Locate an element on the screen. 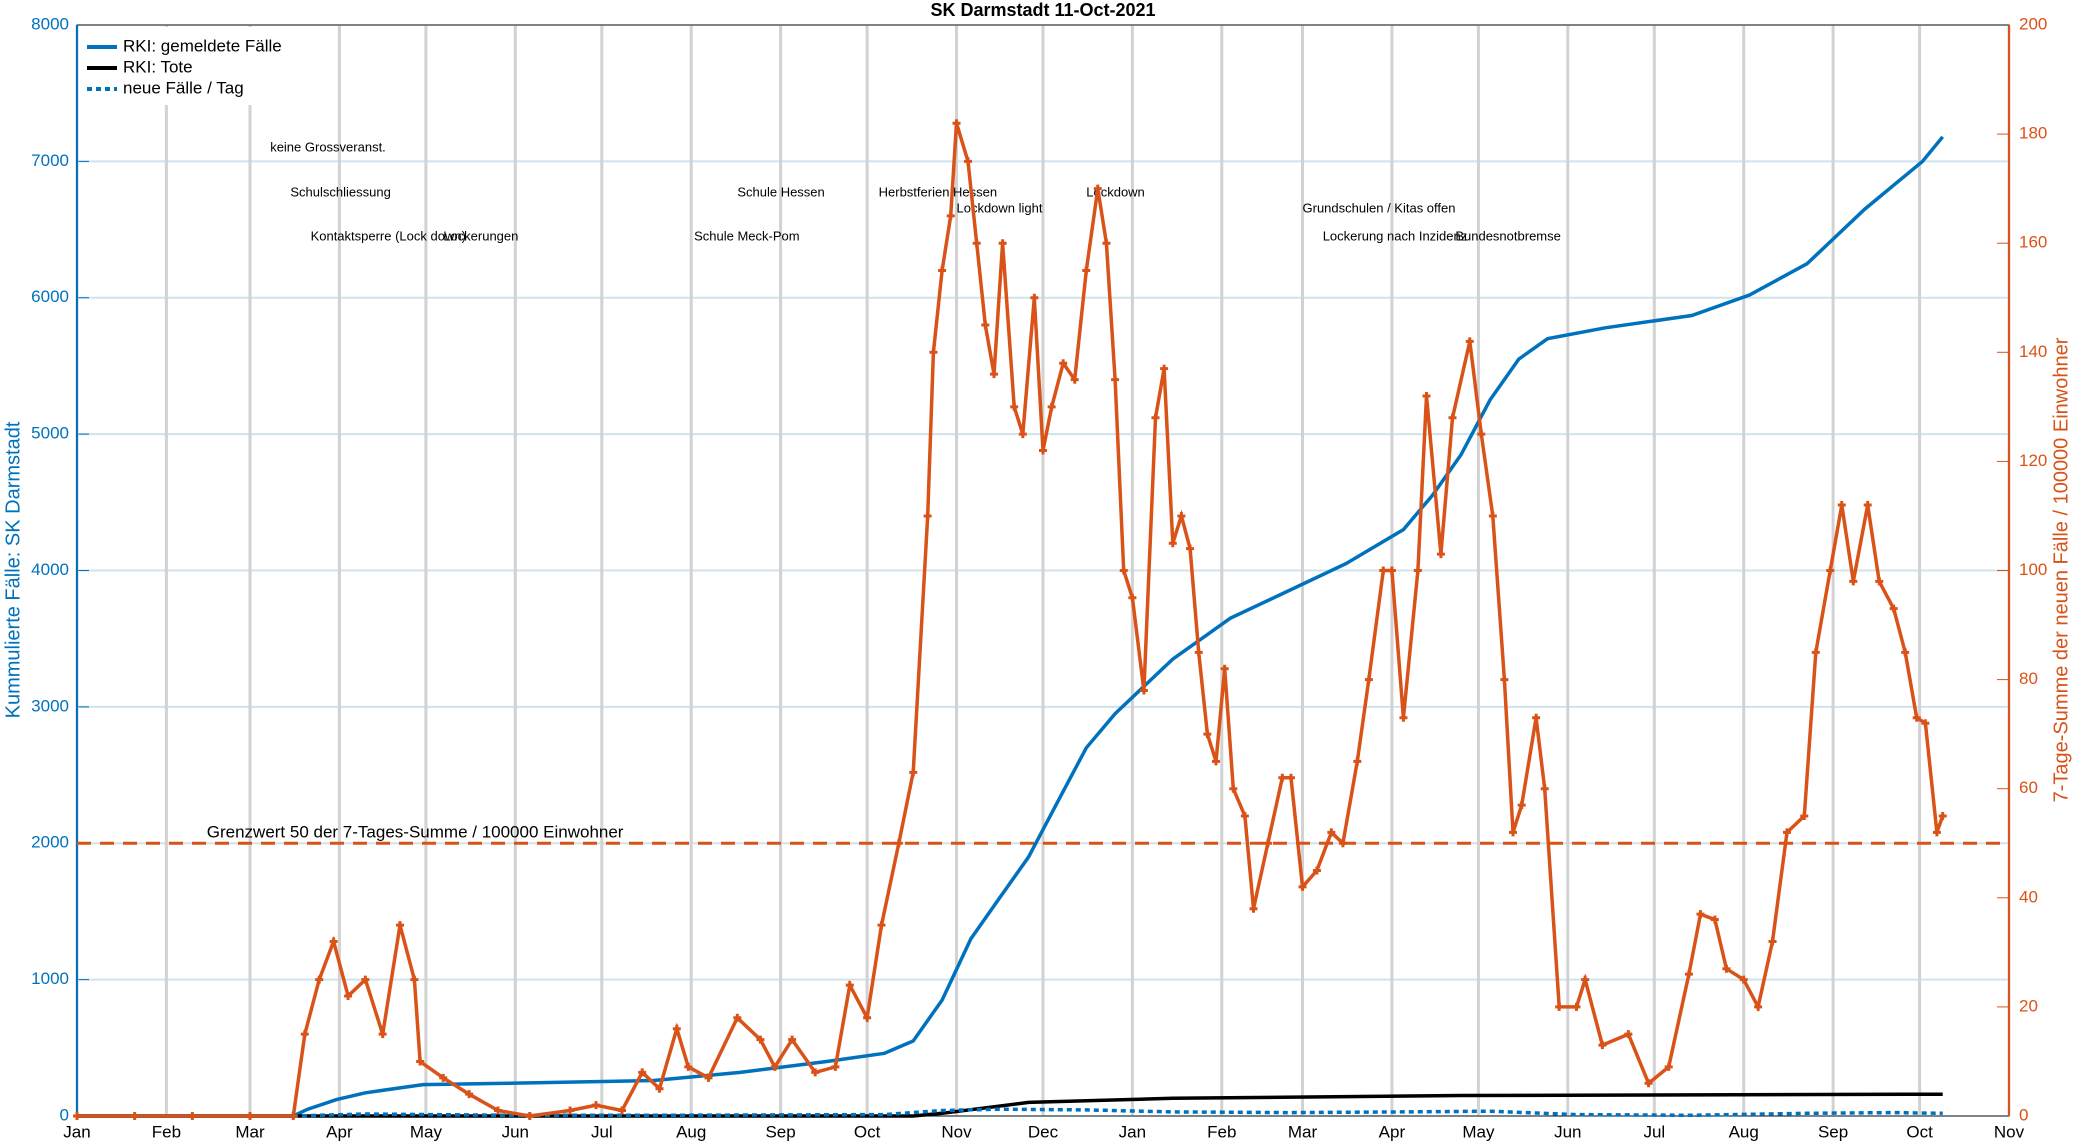  legend-label: RKI: gemeldete Fälle is located at coordinates (202, 45).